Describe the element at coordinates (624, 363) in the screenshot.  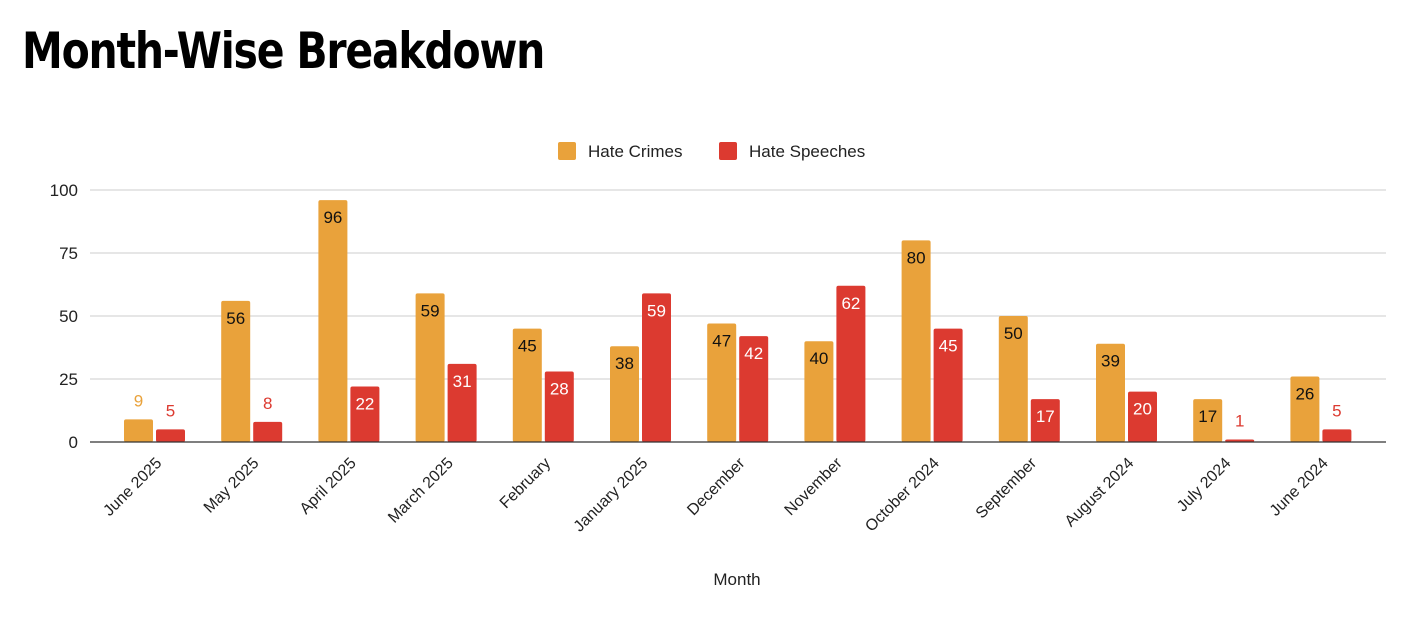
I see `data-label: 38` at that location.